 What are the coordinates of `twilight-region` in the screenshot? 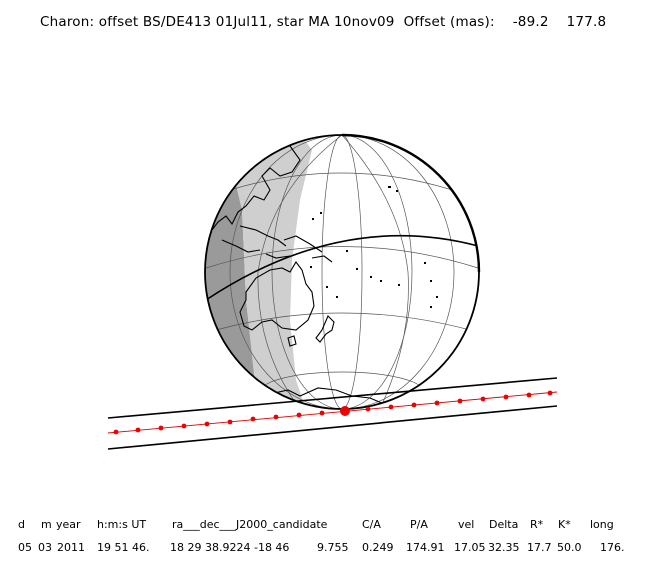 It's located at (270, 272).